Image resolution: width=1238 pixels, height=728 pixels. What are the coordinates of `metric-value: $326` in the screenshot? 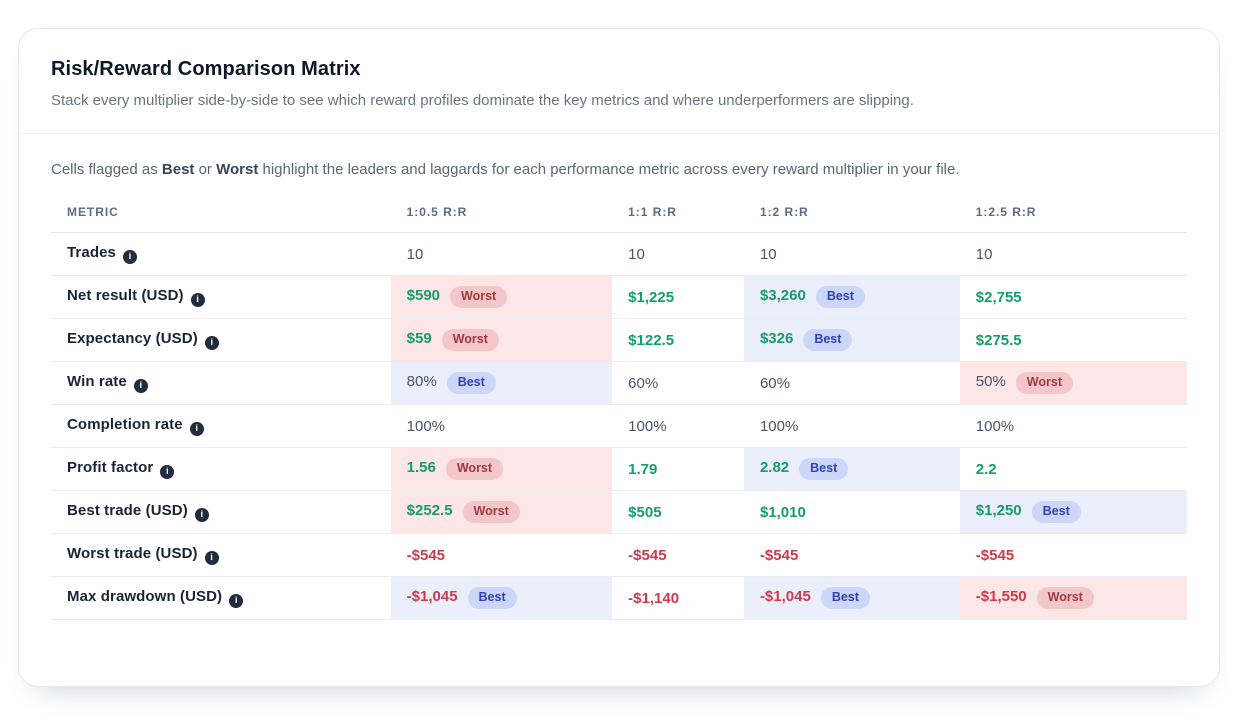 It's located at (776, 338).